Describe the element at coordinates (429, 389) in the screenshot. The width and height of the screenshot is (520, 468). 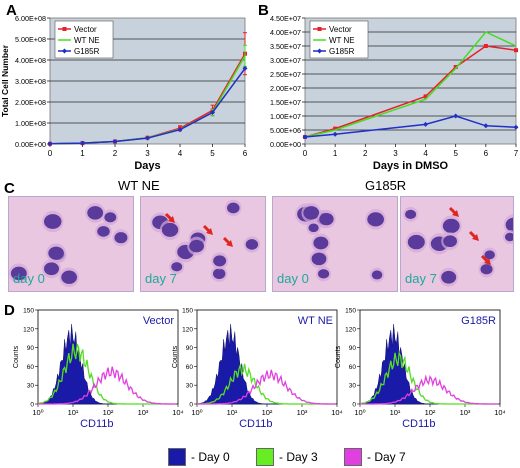
I see `day7-histogram` at that location.